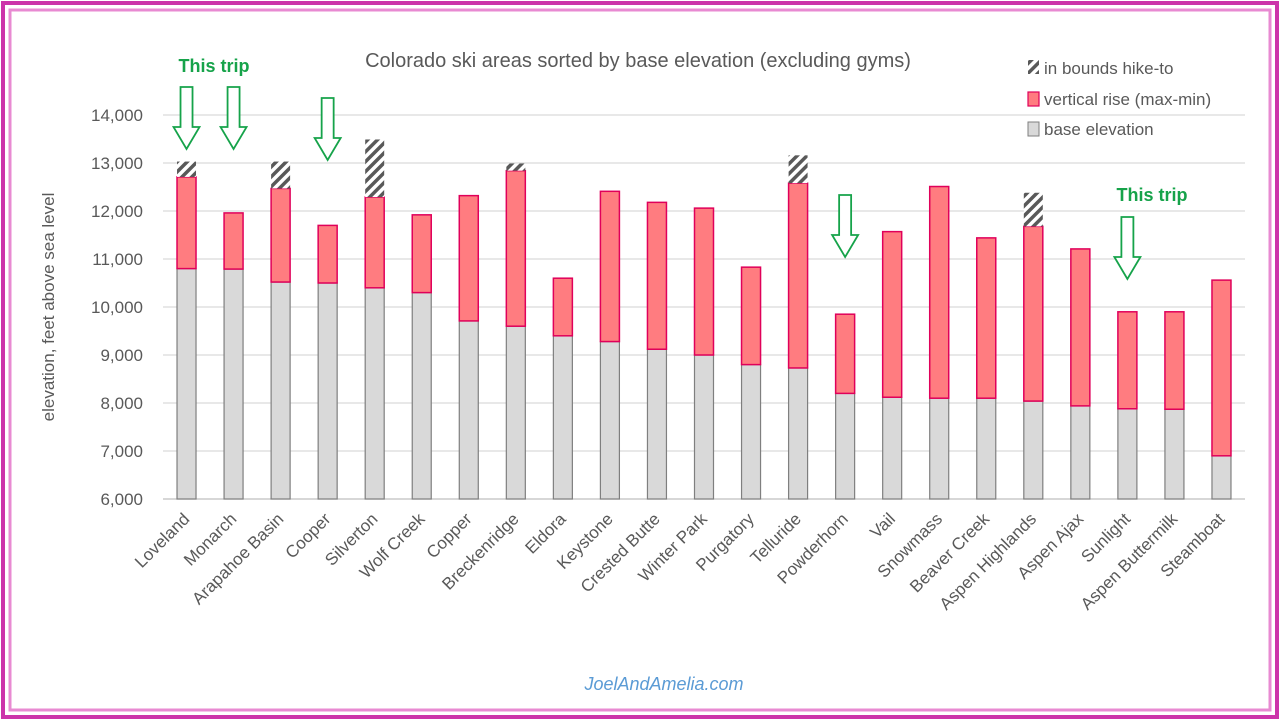  What do you see at coordinates (117, 211) in the screenshot?
I see `y-tick-label: 12,000` at bounding box center [117, 211].